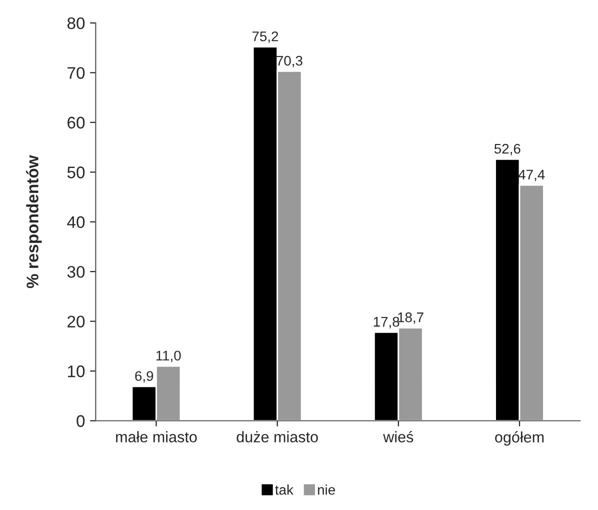 The height and width of the screenshot is (510, 598). What do you see at coordinates (277, 436) in the screenshot?
I see `x-tick-label: duże miasto` at bounding box center [277, 436].